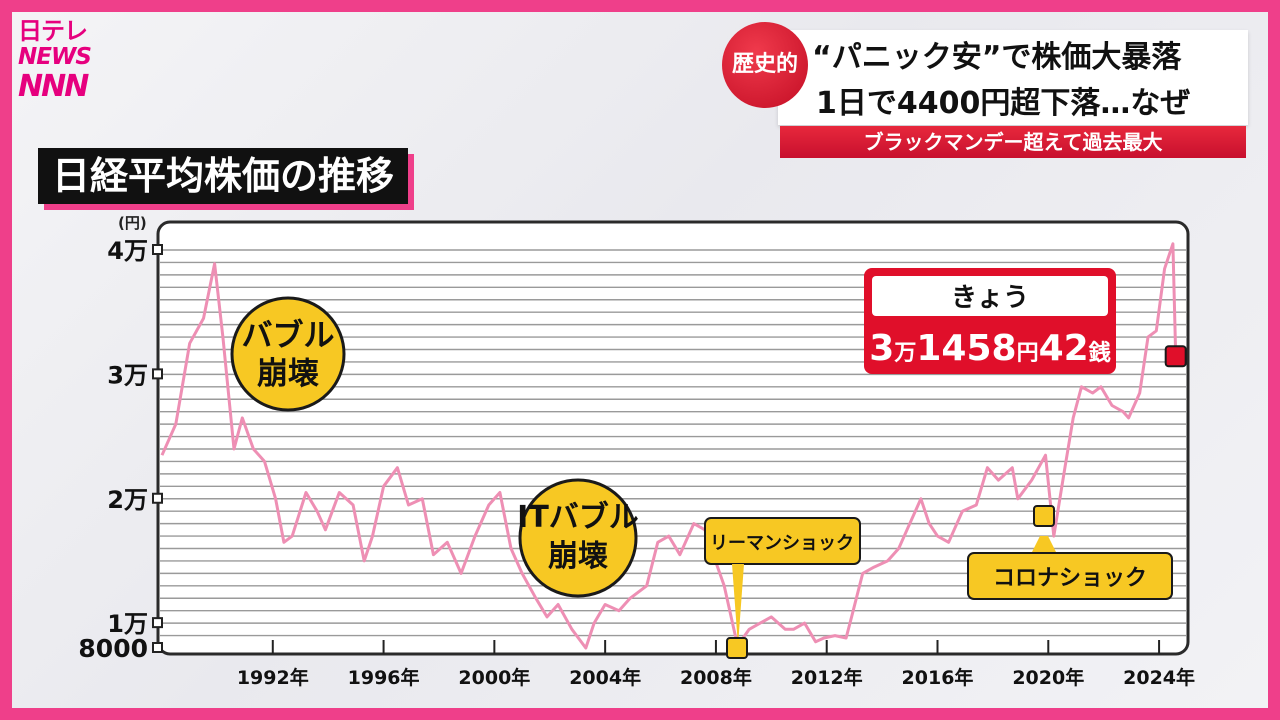 Image resolution: width=1280 pixels, height=720 pixels. Describe the element at coordinates (1070, 578) in the screenshot. I see `corona-callout-label: コロナショック` at that location.